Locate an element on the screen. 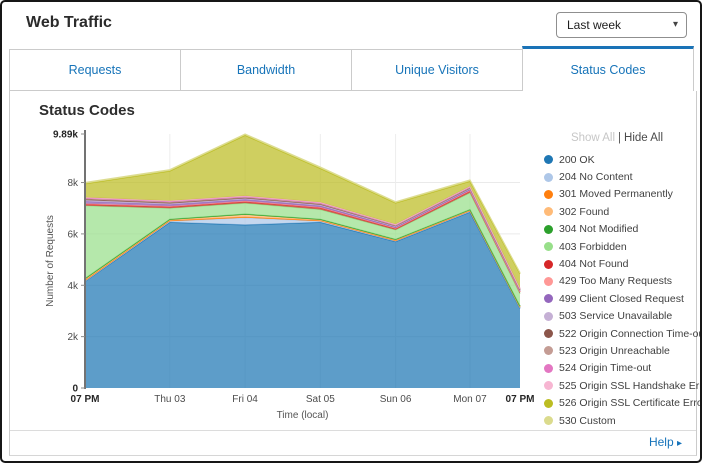 The width and height of the screenshot is (702, 463). time-range-dropdown: Last week ▾ is located at coordinates (621, 25).